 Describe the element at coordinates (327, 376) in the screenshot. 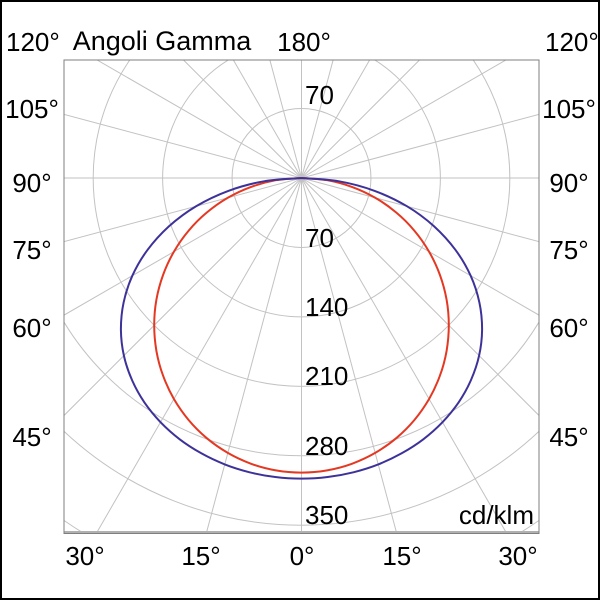

I see `intensity-tick-210: 210` at that location.